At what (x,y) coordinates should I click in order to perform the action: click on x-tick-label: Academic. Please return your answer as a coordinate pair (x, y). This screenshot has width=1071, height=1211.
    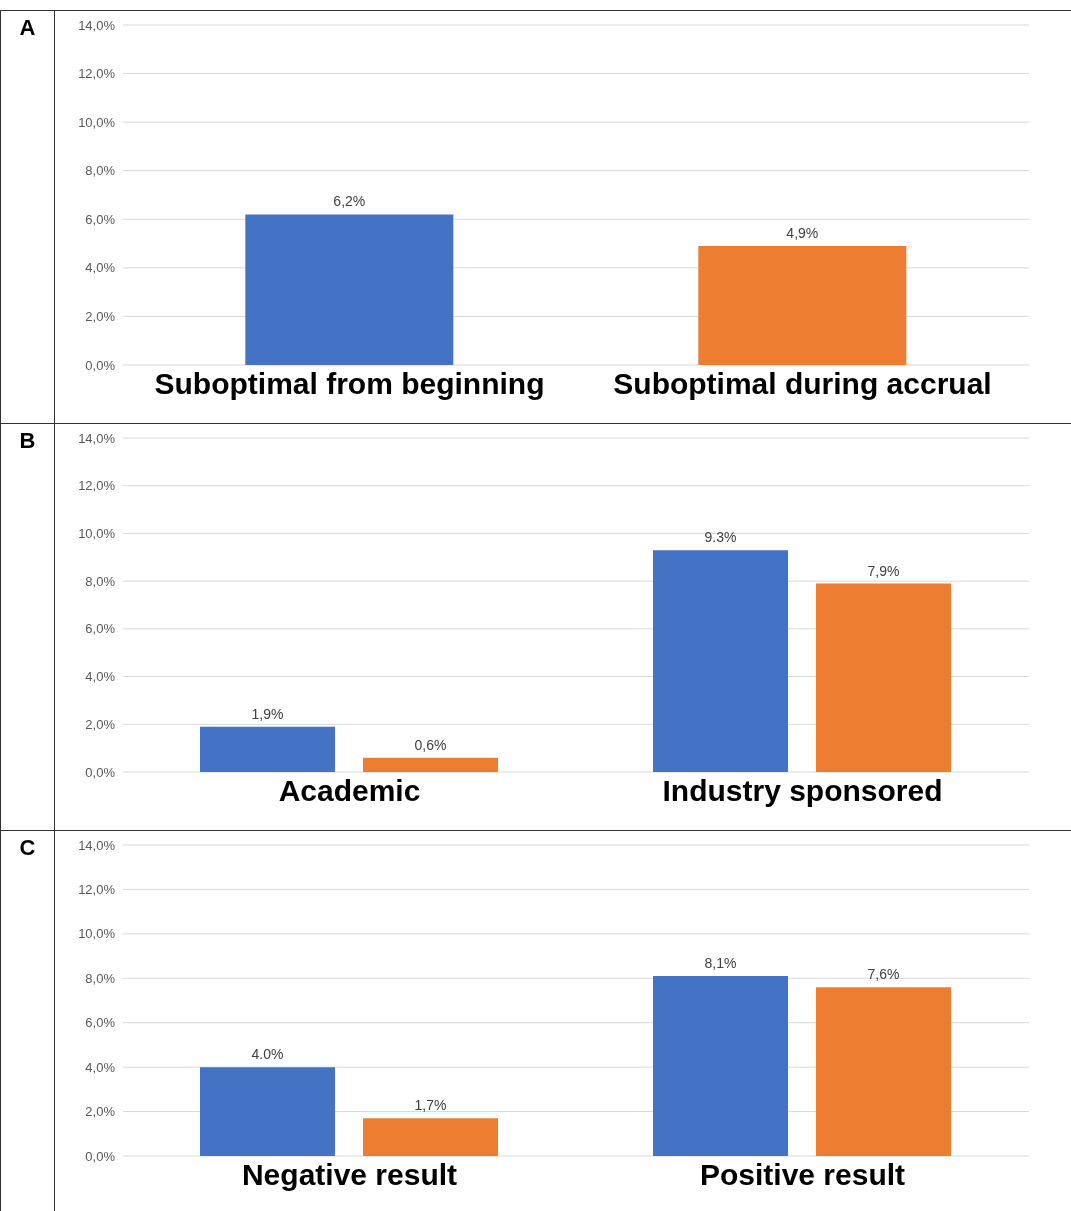
    Looking at the image, I should click on (349, 791).